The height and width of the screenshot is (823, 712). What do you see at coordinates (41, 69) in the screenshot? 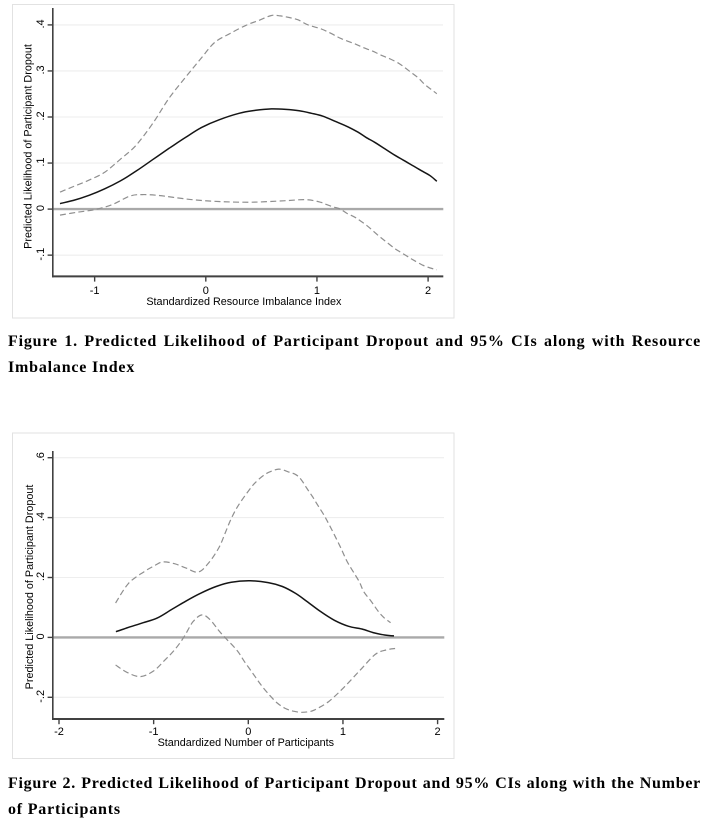
I see `svg-text: .3` at bounding box center [41, 69].